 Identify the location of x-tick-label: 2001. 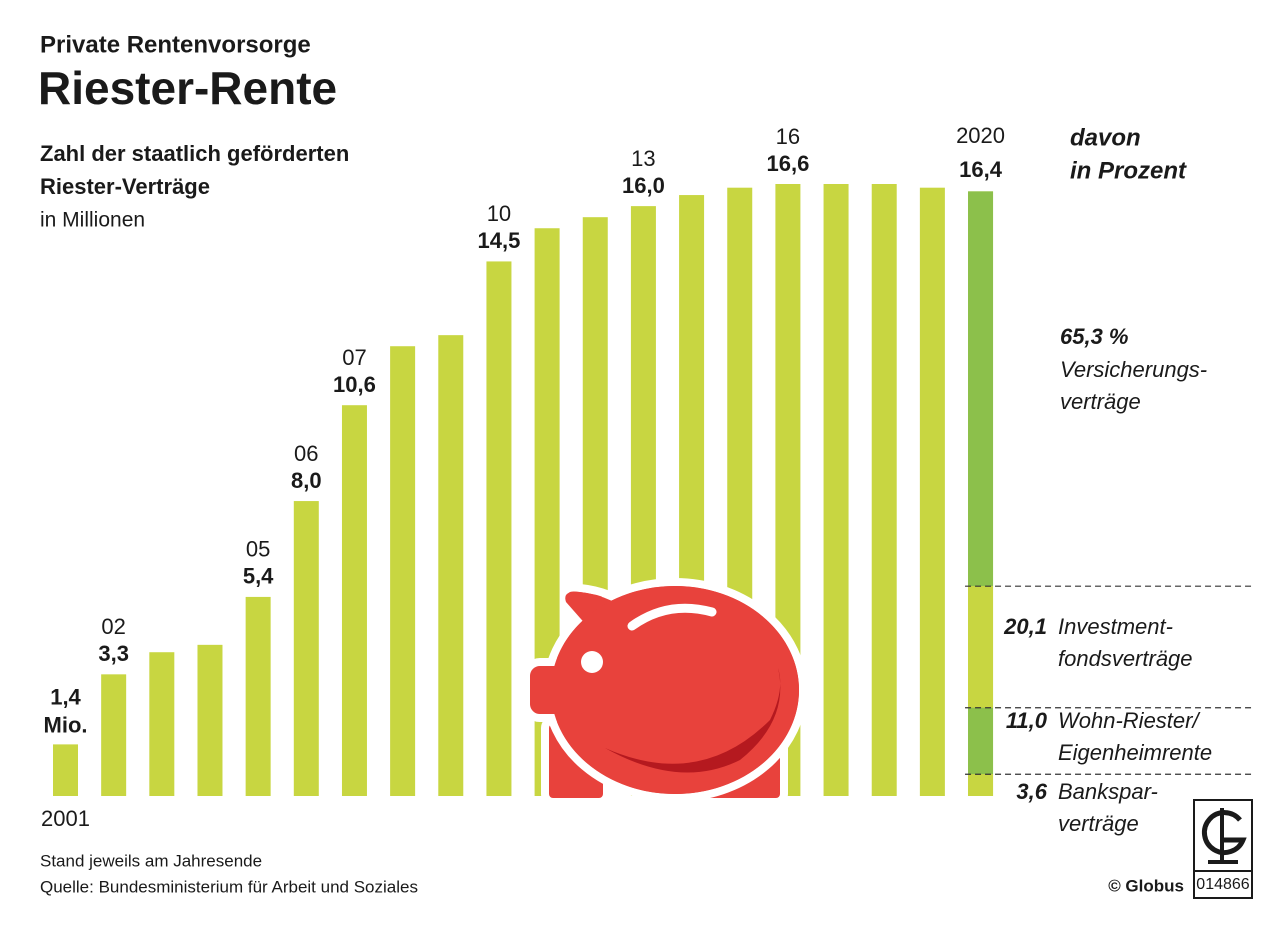
(65, 818).